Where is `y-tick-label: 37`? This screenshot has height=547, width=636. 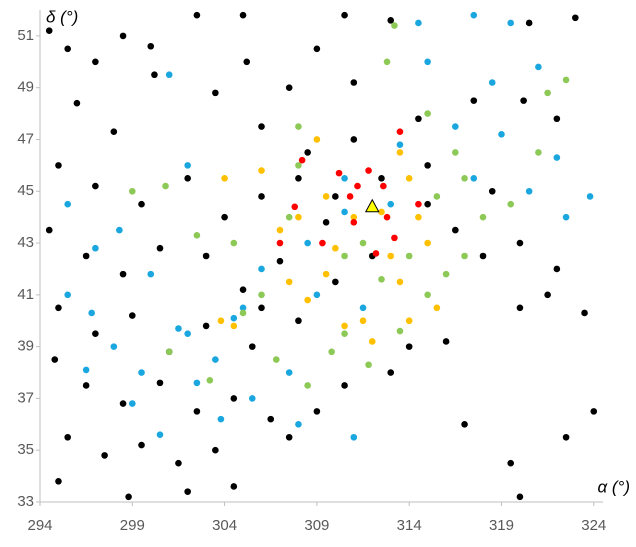 y-tick-label: 37 is located at coordinates (25, 397).